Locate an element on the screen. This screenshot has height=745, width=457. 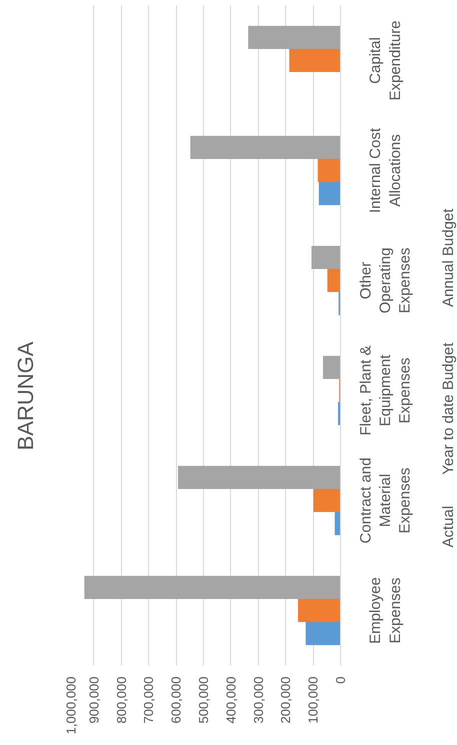
x-tick-label: 300,000 is located at coordinates (258, 700).